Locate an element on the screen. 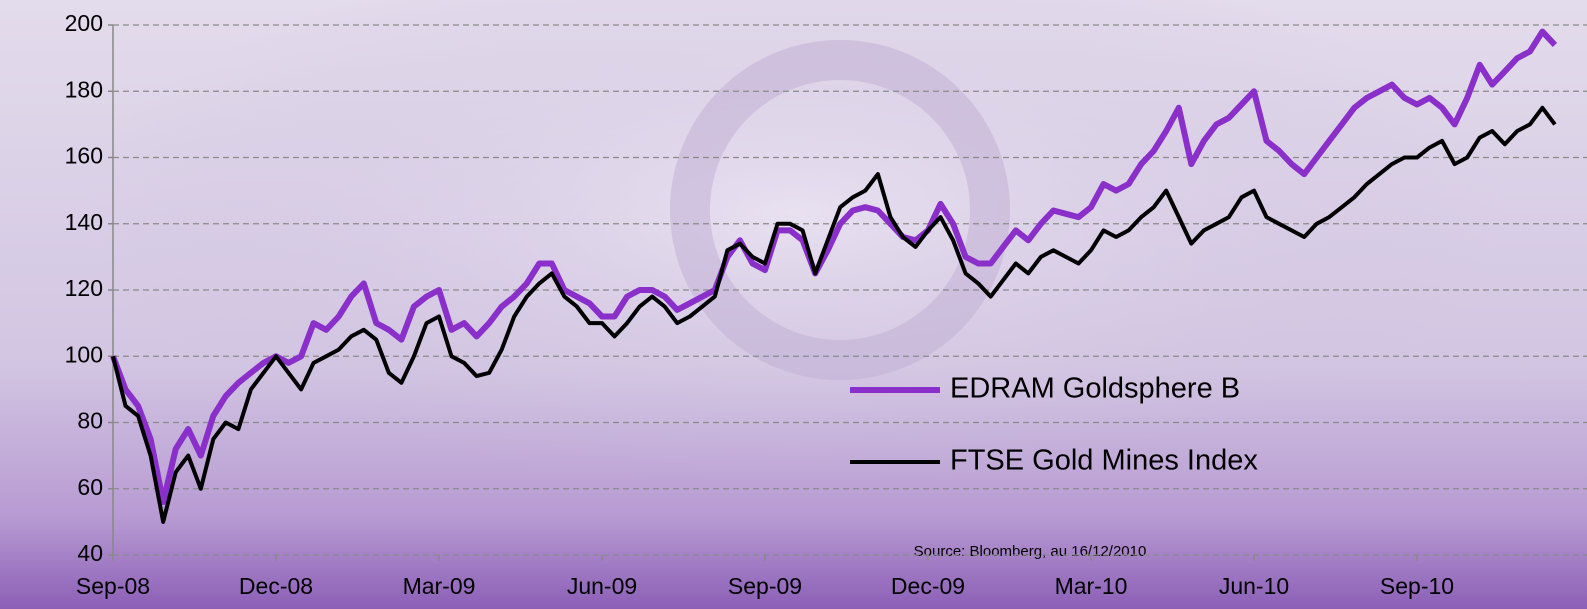 This screenshot has width=1587, height=609. legend-label: FTSE Gold Mines Index is located at coordinates (1104, 461).